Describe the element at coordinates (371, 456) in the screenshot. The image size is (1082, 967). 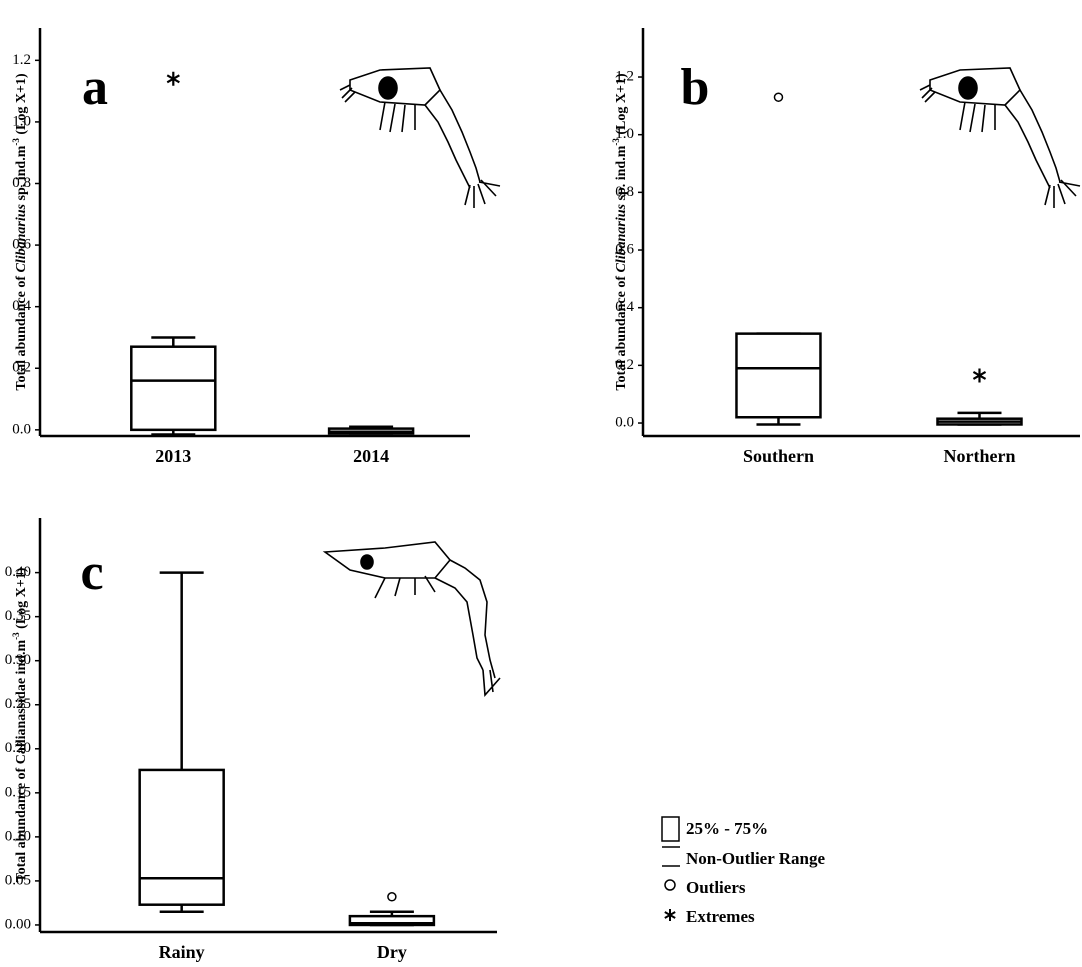
I see `x-tick-label: 2014` at that location.